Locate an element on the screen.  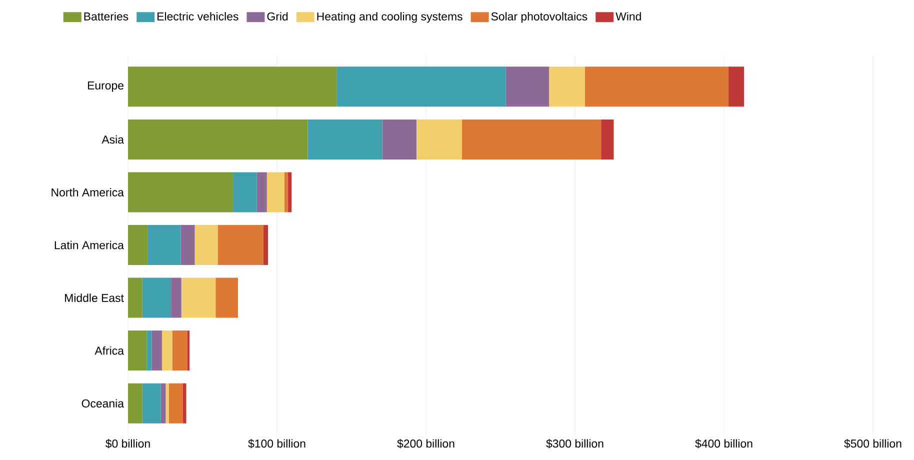
y-tick-label: Asia is located at coordinates (113, 139).